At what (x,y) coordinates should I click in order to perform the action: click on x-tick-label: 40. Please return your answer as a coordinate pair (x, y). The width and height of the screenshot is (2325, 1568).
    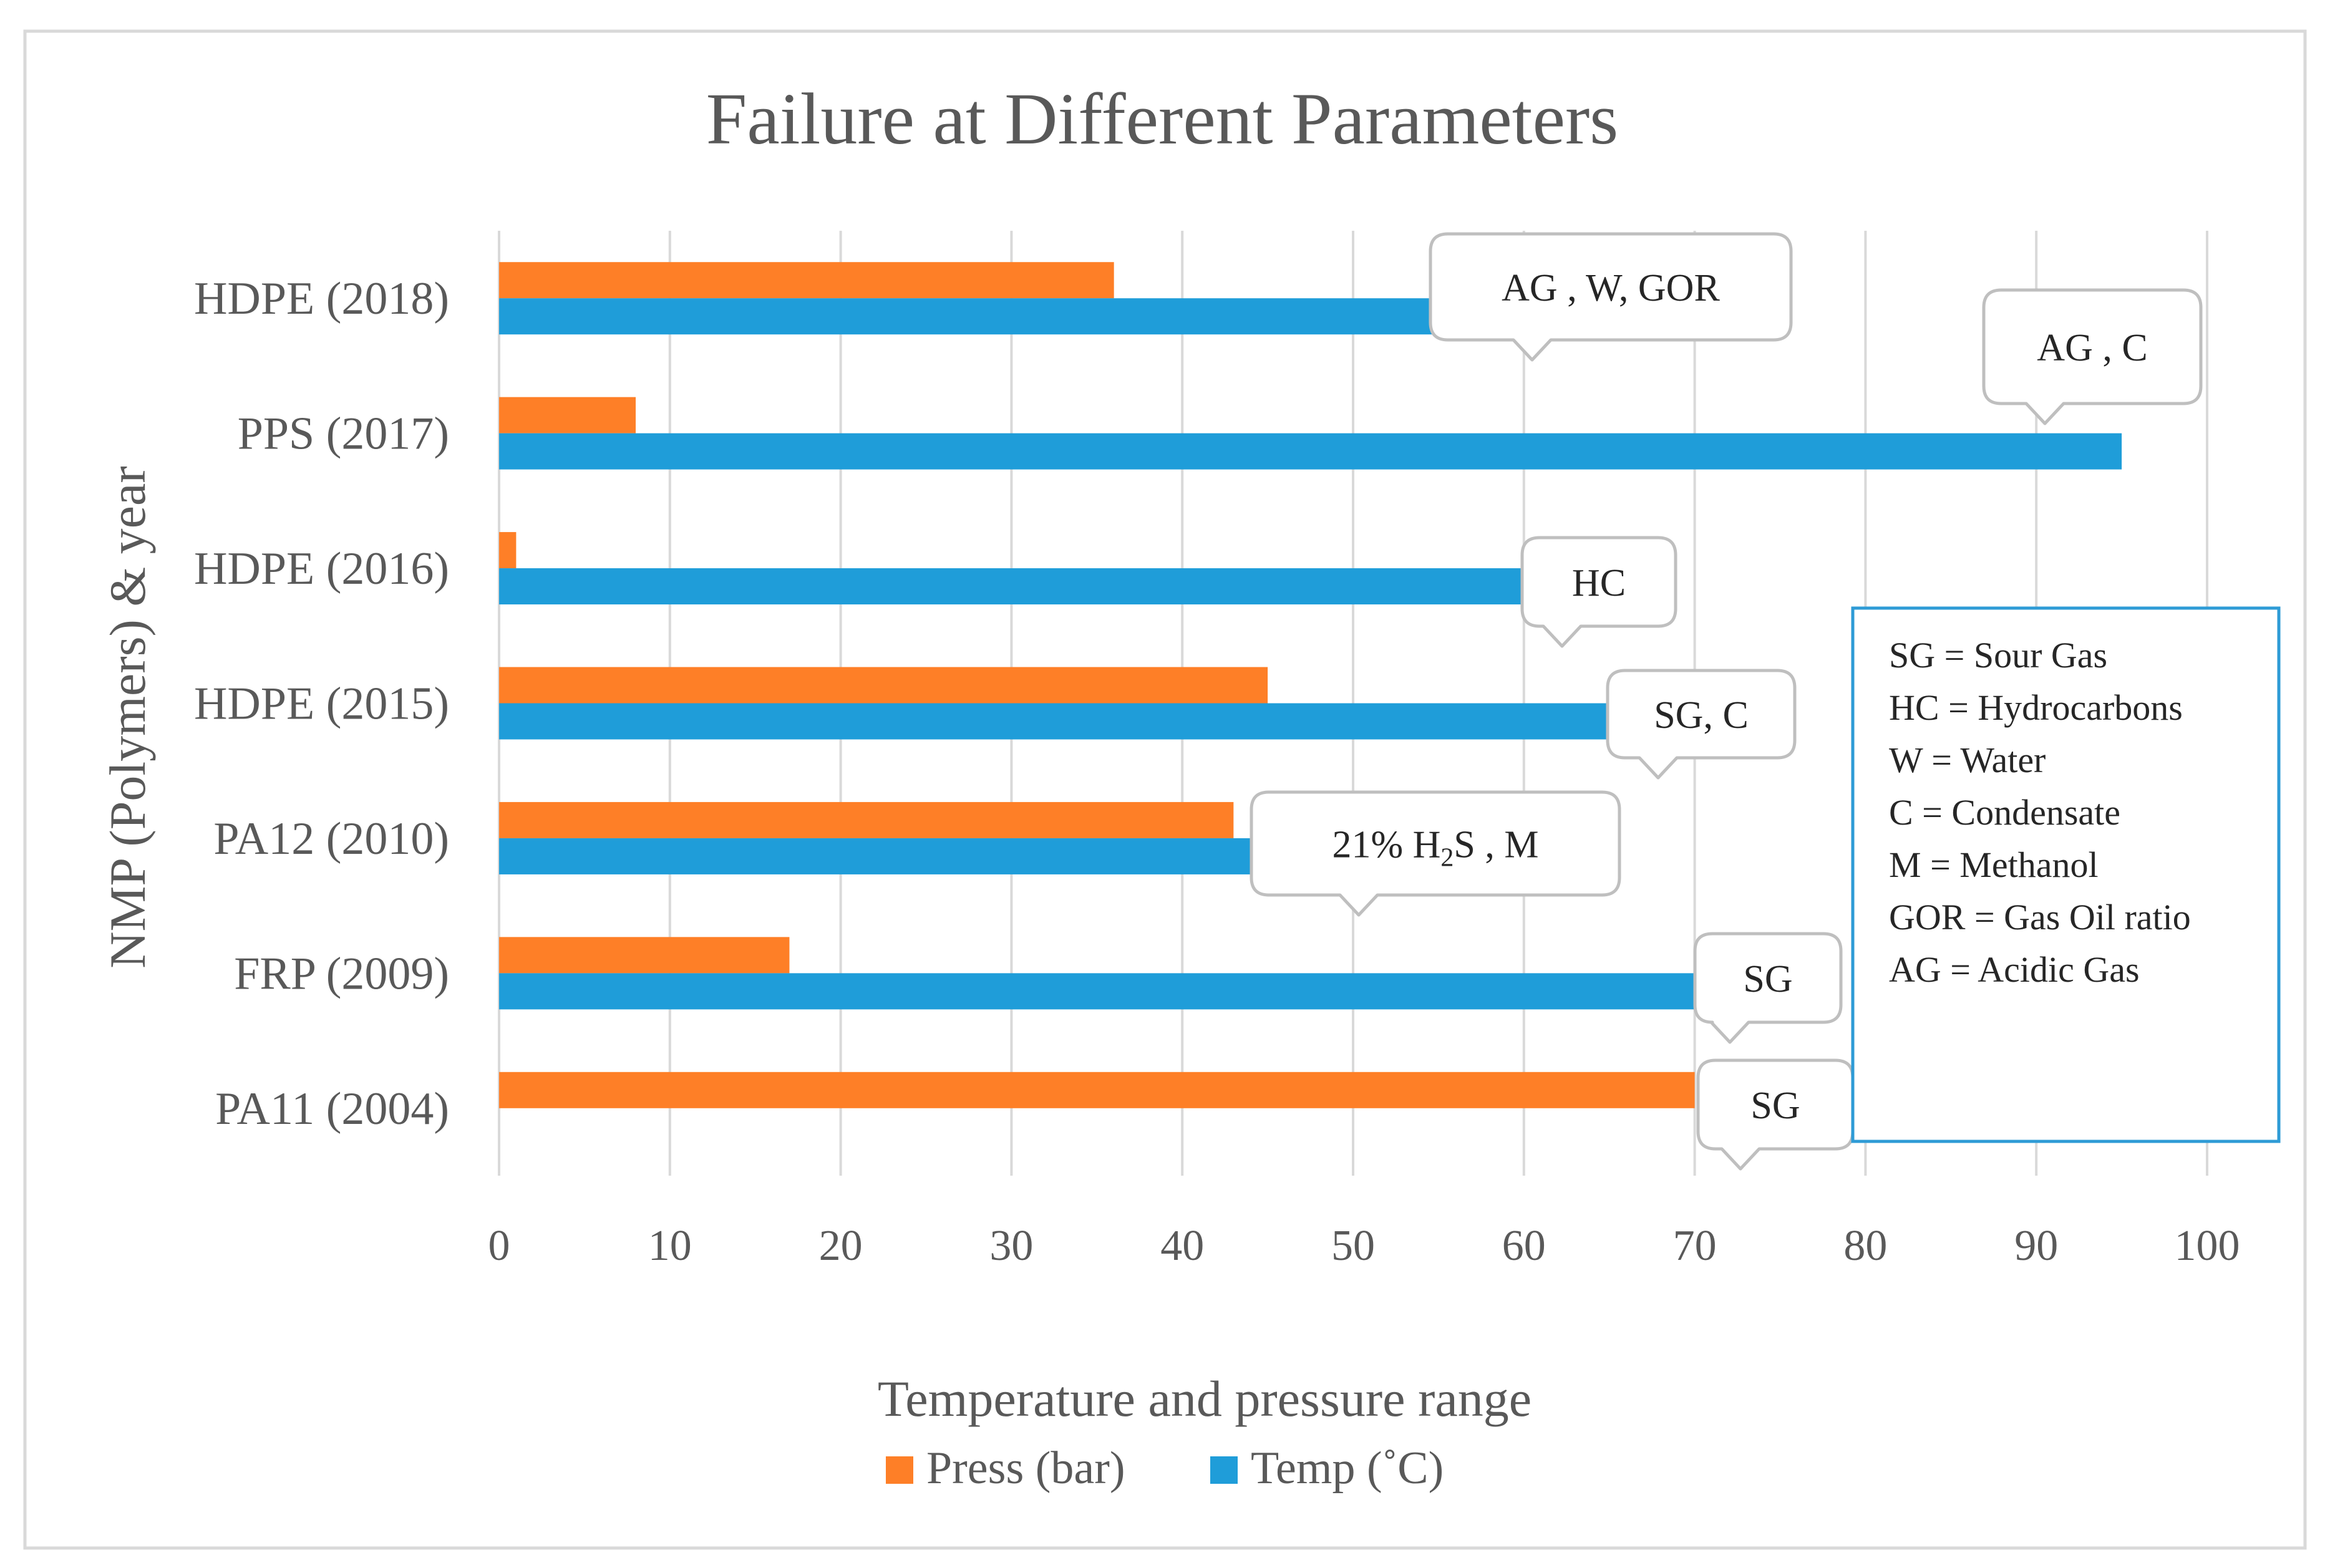
    Looking at the image, I should click on (1182, 1246).